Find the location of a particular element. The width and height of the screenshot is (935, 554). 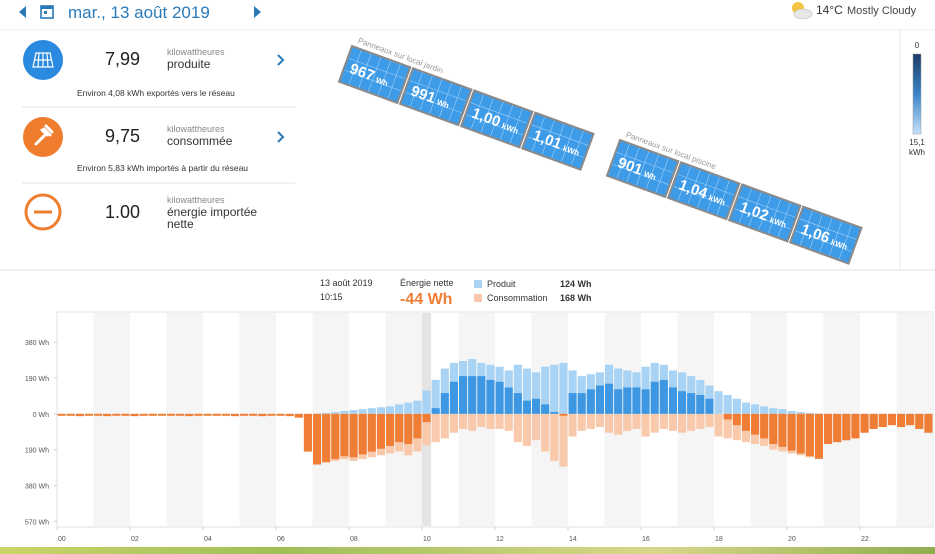

consumed-link is located at coordinates (281, 137).